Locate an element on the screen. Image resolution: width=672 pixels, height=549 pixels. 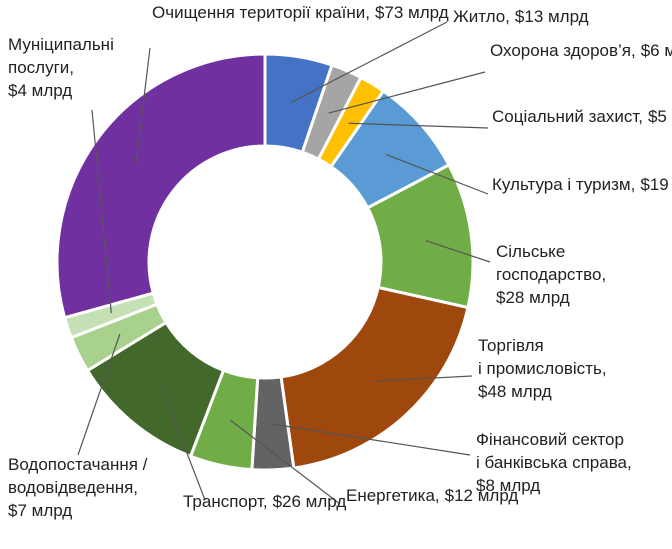
label-line: Сільське is located at coordinates (530, 251).